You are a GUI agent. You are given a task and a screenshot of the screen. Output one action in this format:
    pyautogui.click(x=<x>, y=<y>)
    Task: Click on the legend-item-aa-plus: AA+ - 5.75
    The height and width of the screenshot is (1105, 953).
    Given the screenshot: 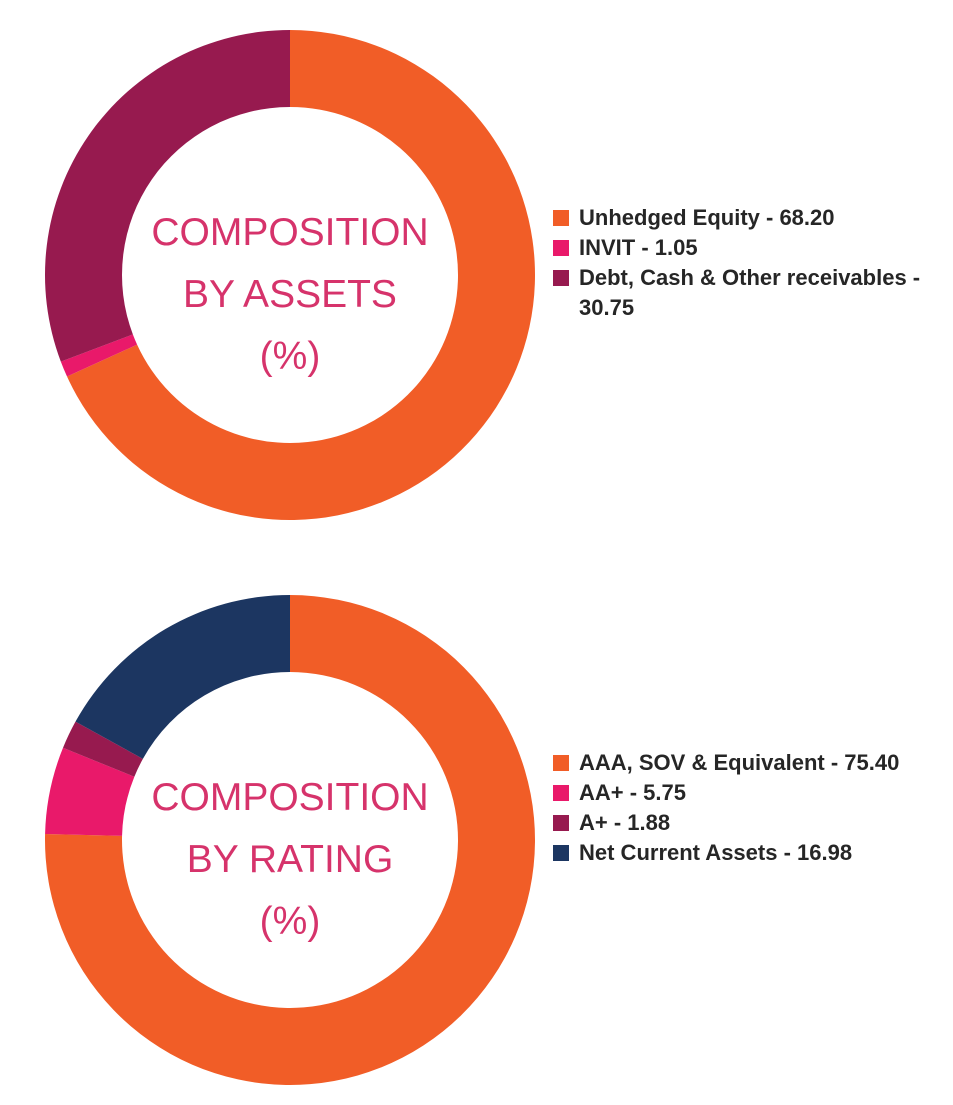 What is the action you would take?
    pyautogui.click(x=748, y=793)
    